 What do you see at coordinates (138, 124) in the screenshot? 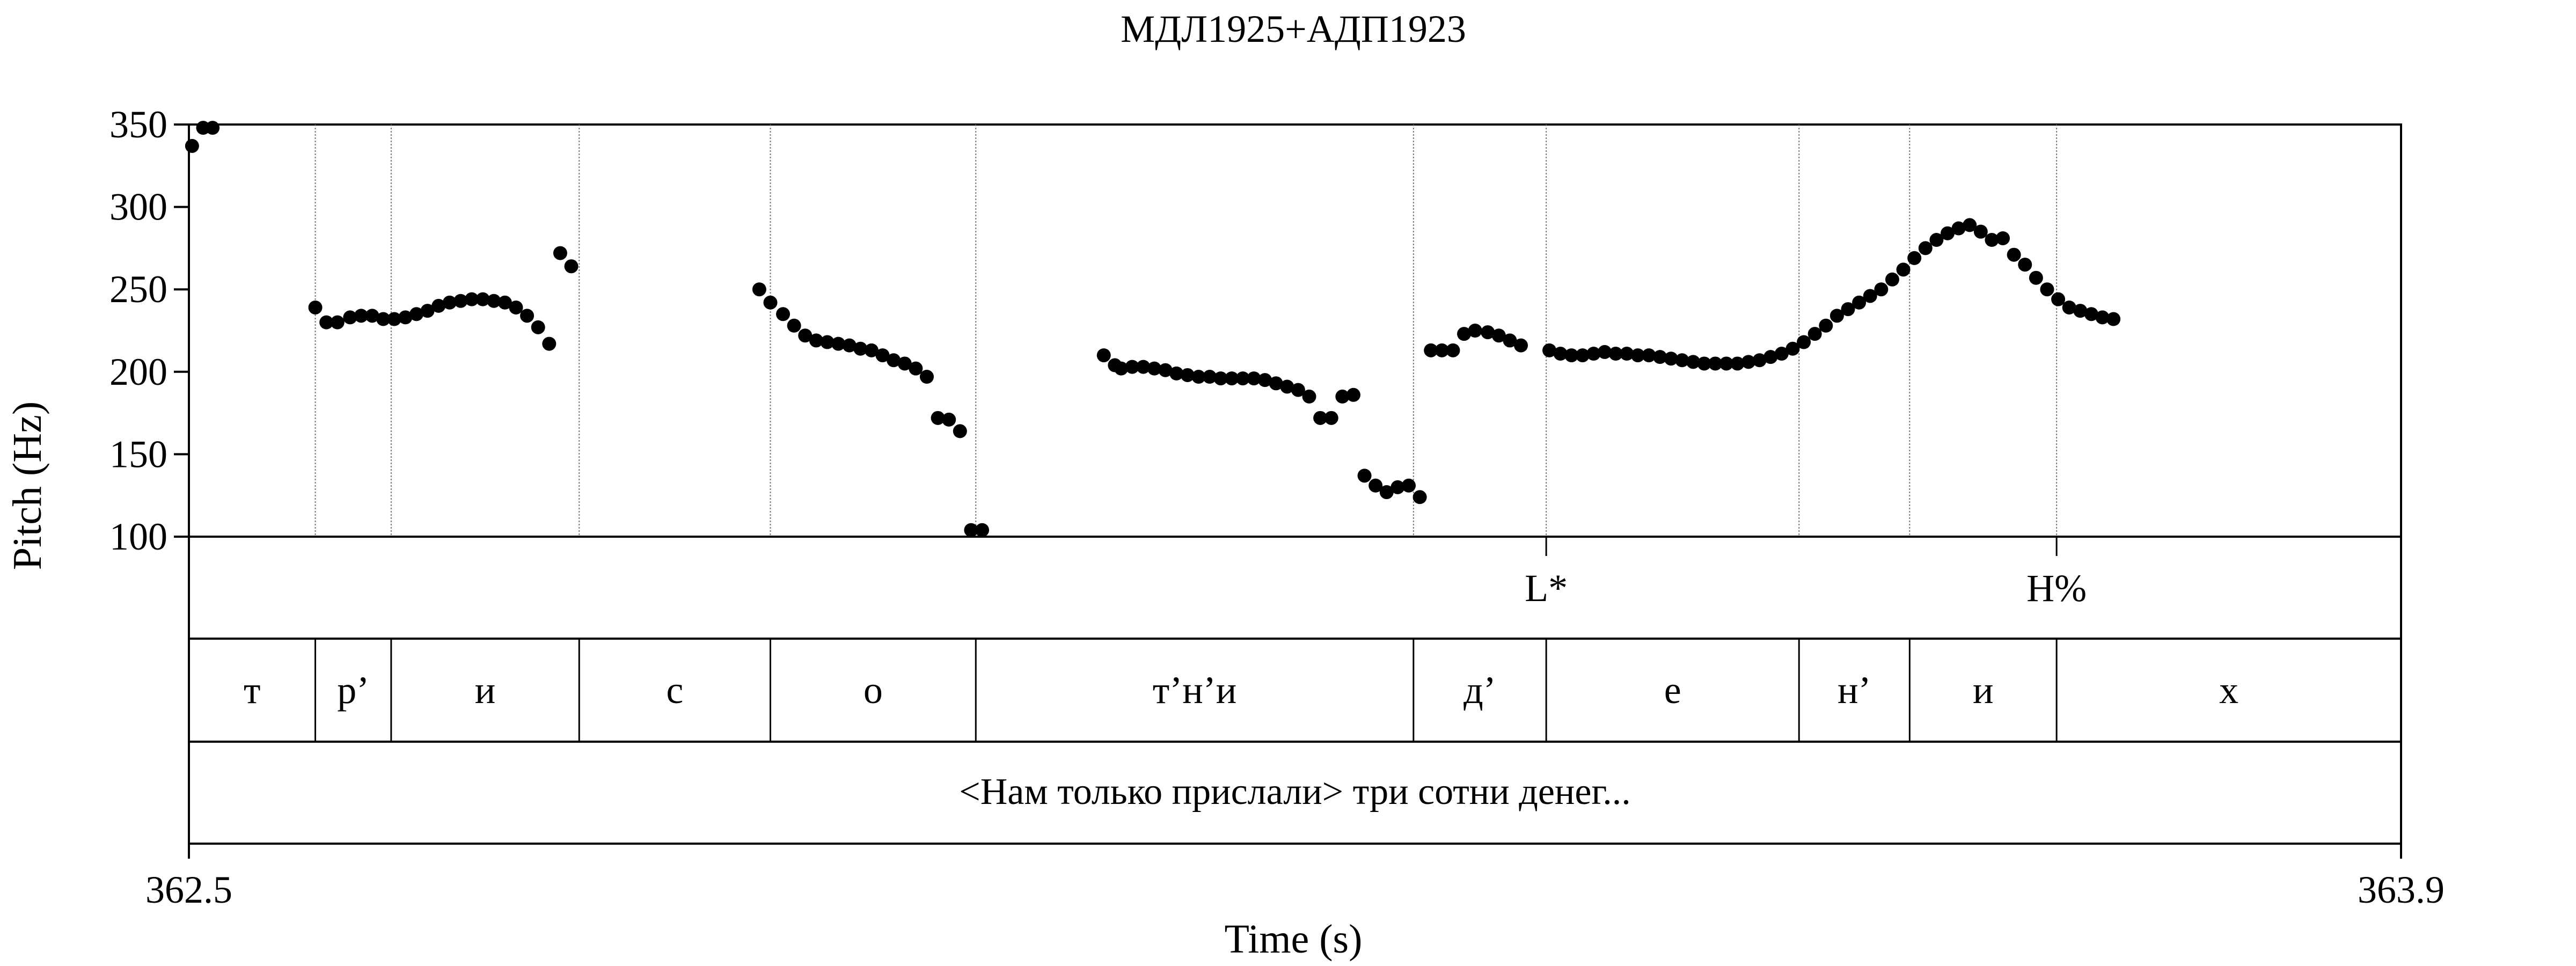
I see `y-tick-label: 350` at bounding box center [138, 124].